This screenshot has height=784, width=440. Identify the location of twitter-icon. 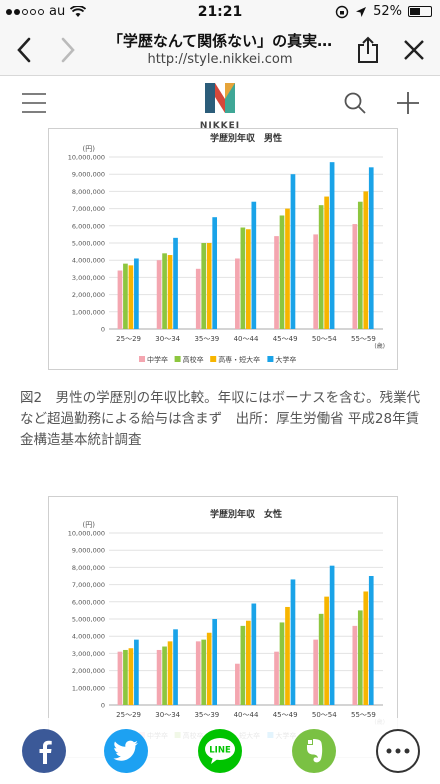
(125, 750).